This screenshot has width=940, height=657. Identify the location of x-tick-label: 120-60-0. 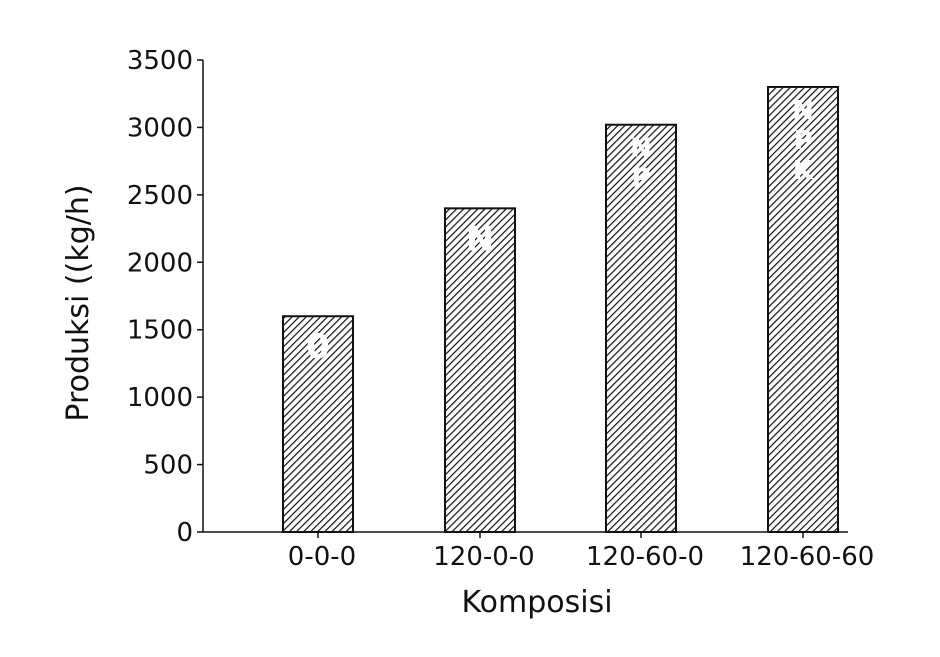
(645, 557).